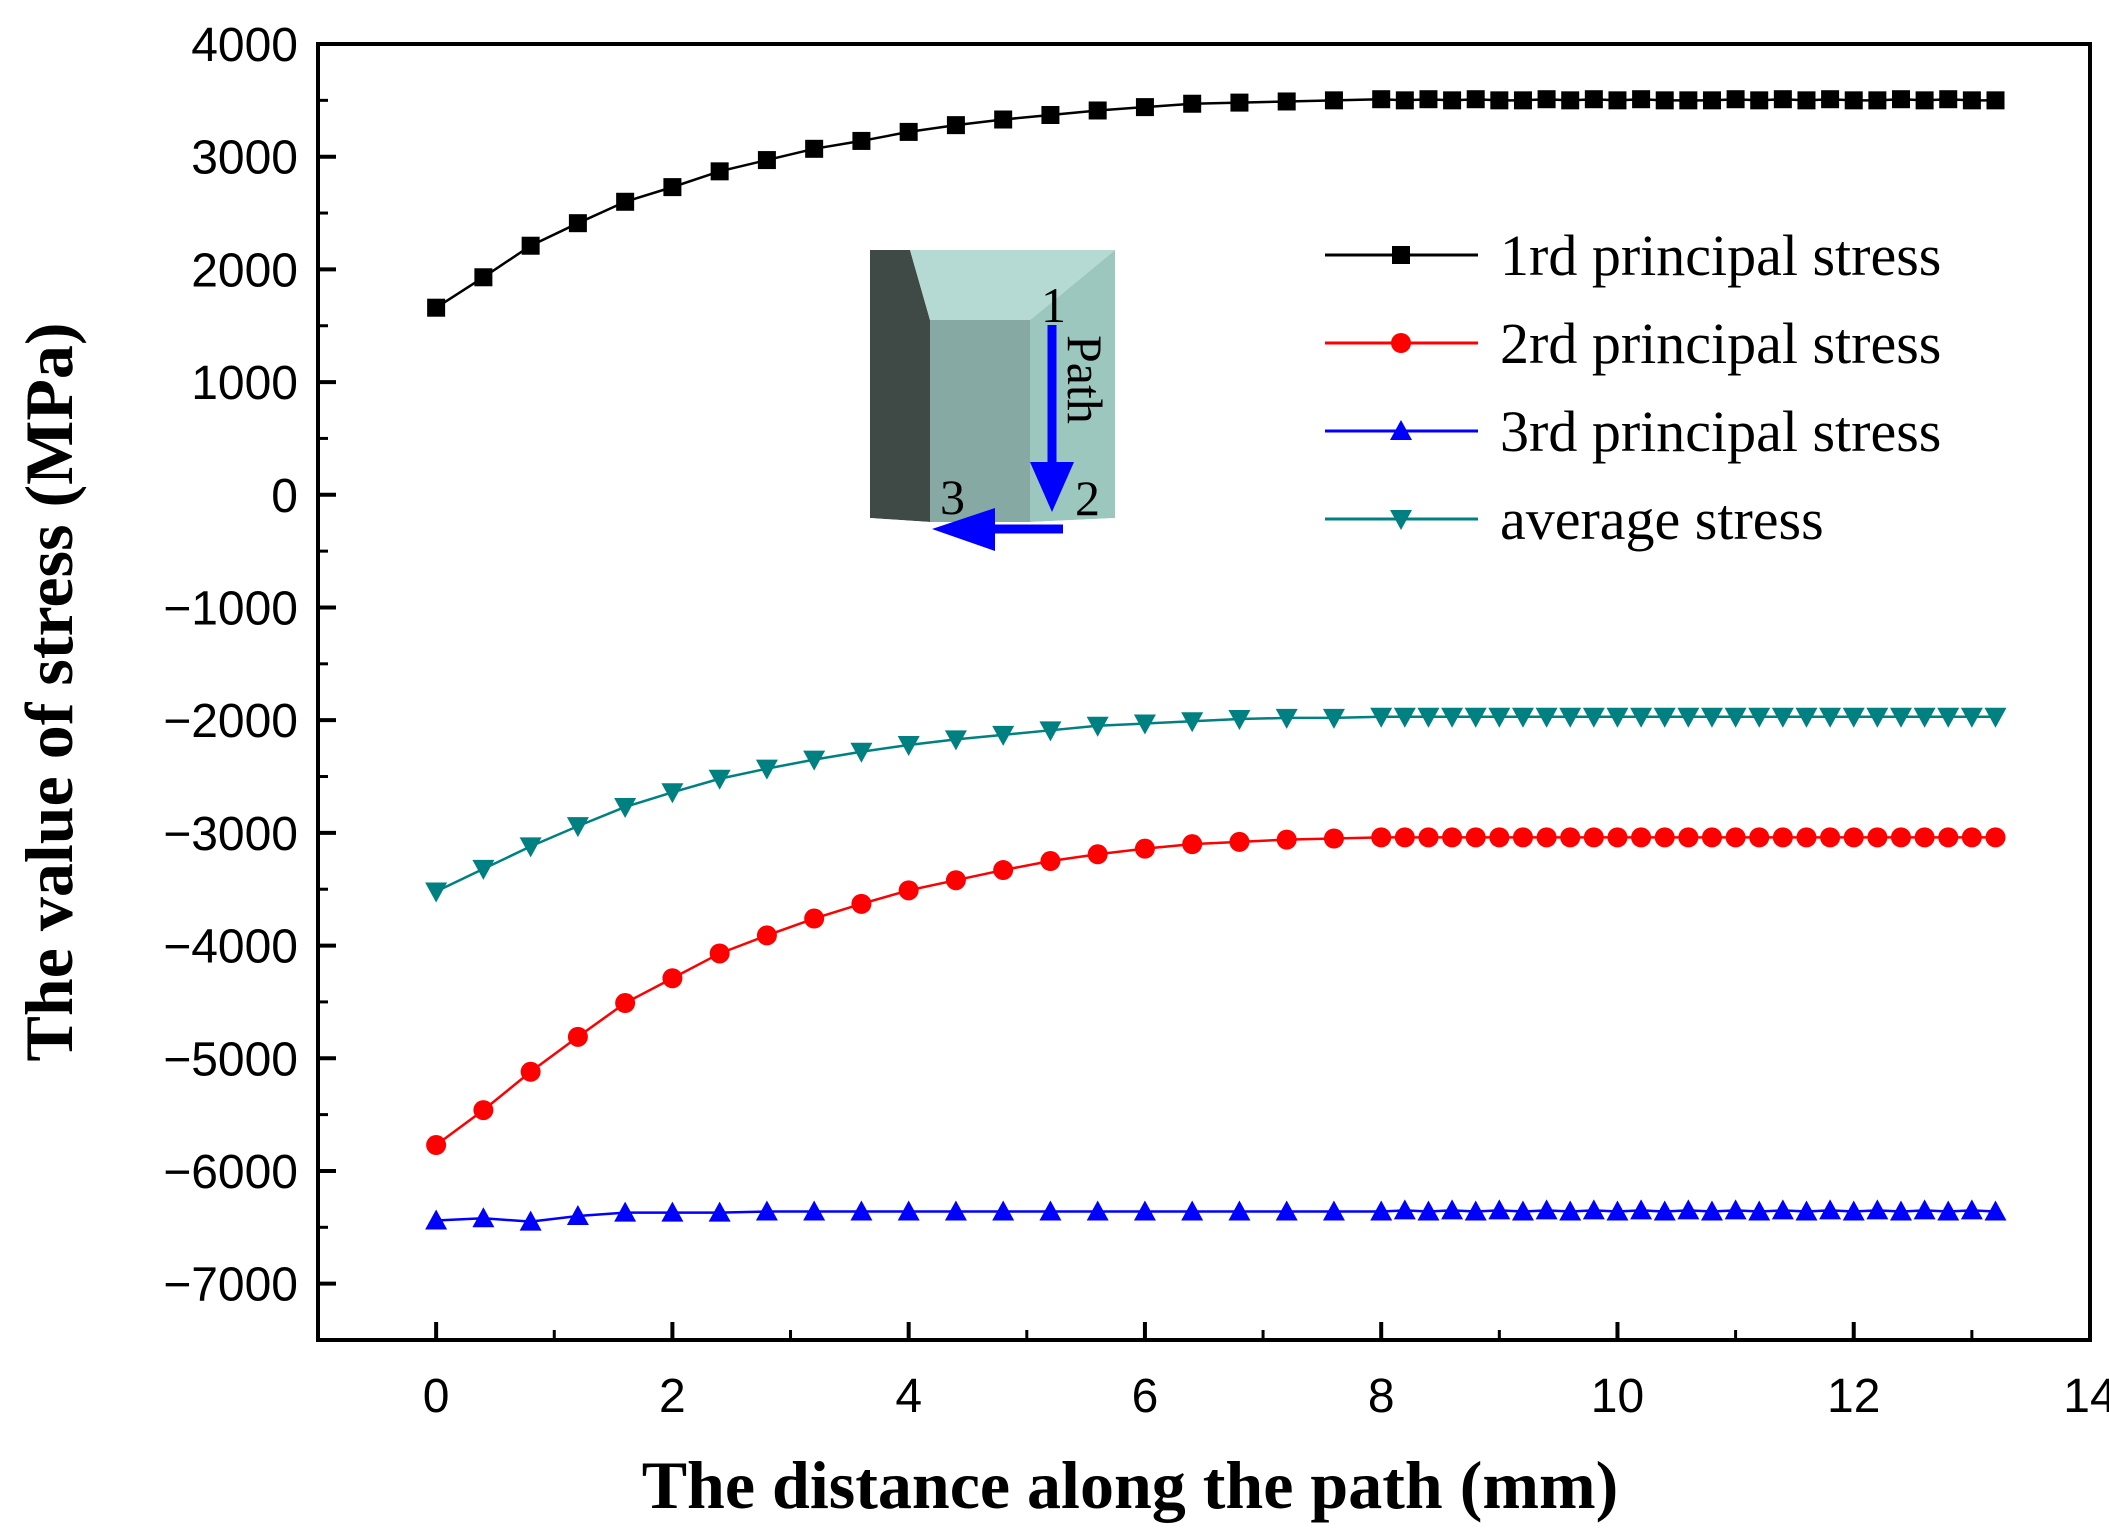 This screenshot has height=1539, width=2109. What do you see at coordinates (1130, 1485) in the screenshot?
I see `x-axis-title: The distance along the path (mm)` at bounding box center [1130, 1485].